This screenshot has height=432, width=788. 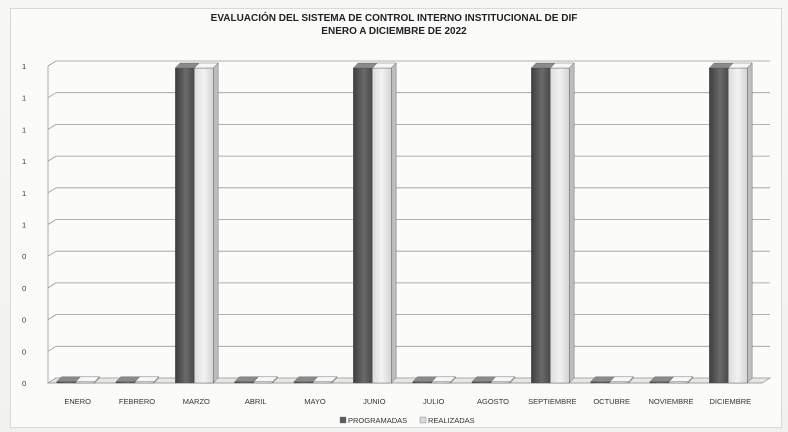 I want to click on x-tick-label: JULIO, so click(x=433, y=401).